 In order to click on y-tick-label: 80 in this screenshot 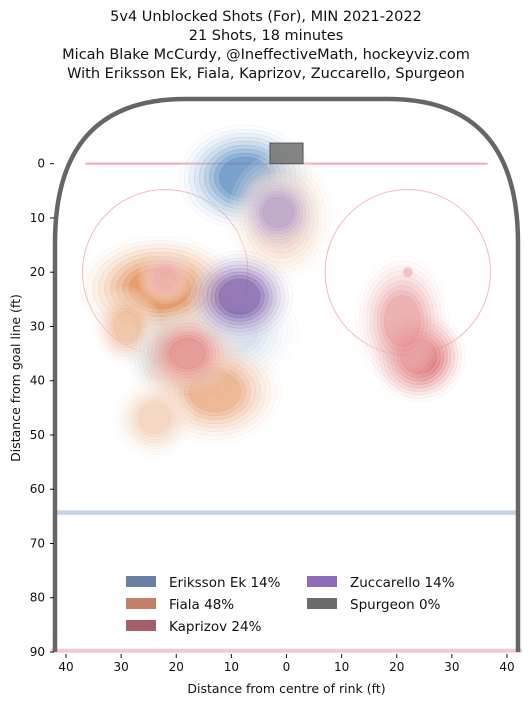, I will do `click(37, 598)`.